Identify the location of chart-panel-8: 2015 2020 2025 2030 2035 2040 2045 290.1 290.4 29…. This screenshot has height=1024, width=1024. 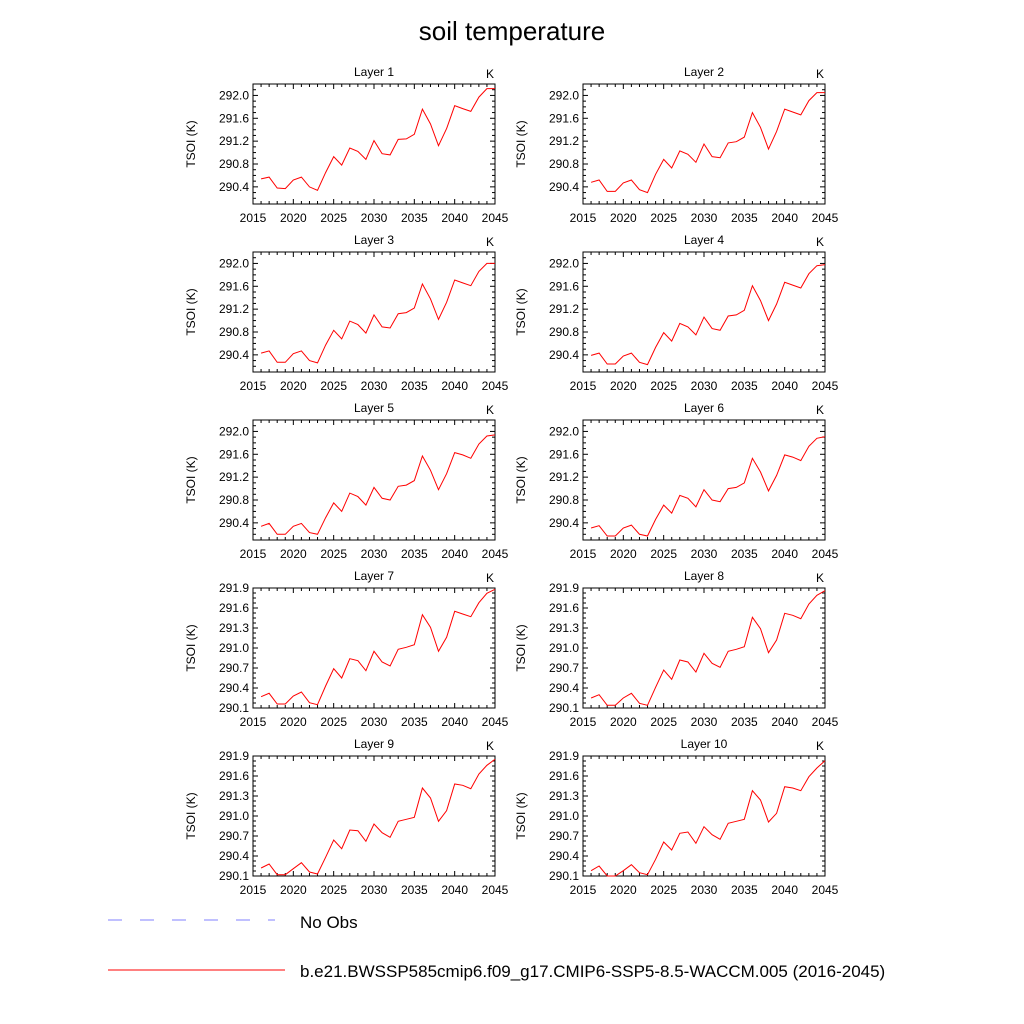
(676, 649).